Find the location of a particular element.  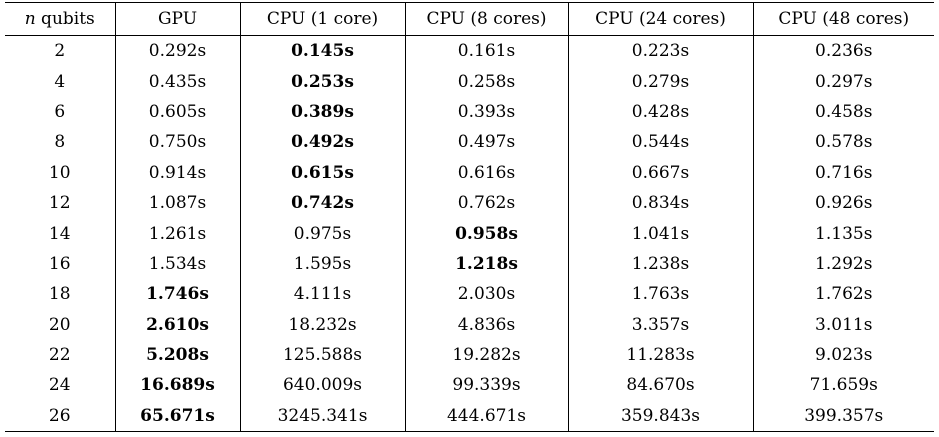

cell-n-qubits: 6 is located at coordinates (60, 111).